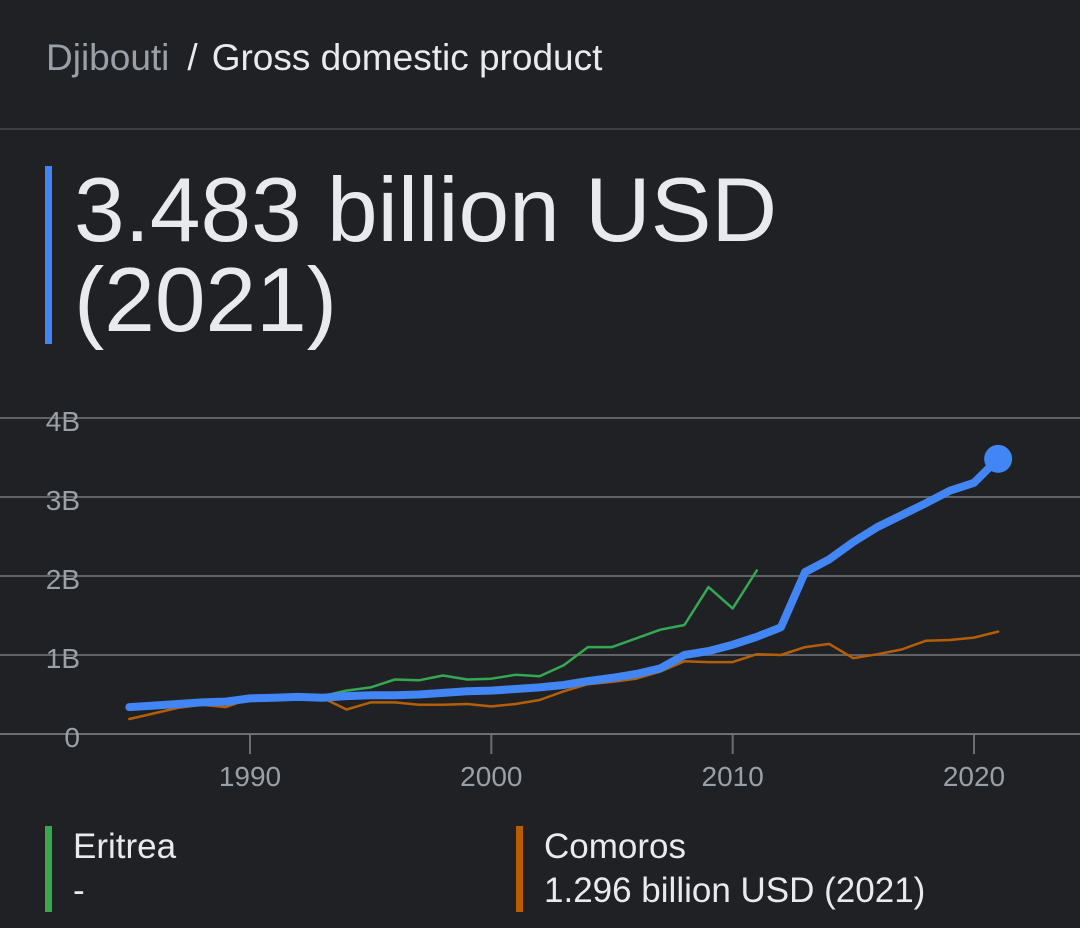 This screenshot has width=1080, height=928. What do you see at coordinates (615, 846) in the screenshot?
I see `legend-name-comoros: Comoros` at bounding box center [615, 846].